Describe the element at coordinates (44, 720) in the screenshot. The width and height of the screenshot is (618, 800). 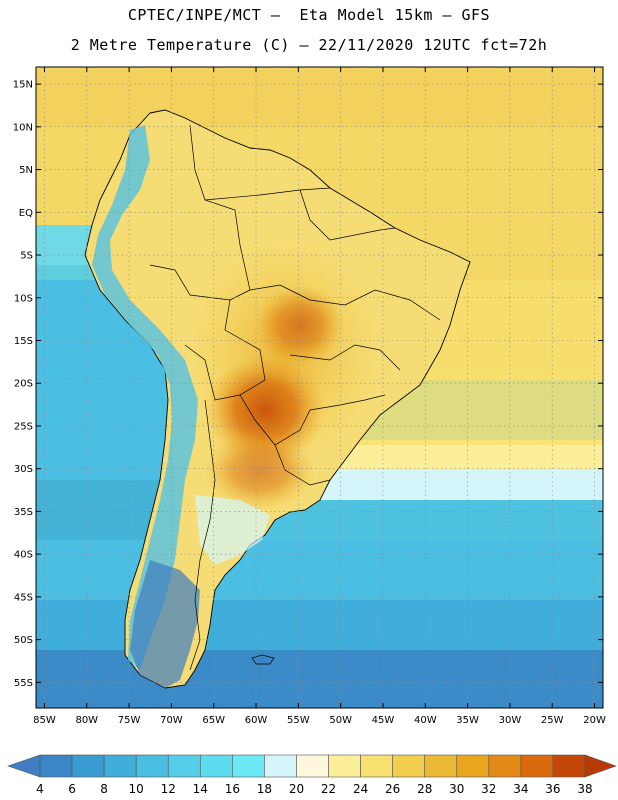
I see `lon-label: 85W` at that location.